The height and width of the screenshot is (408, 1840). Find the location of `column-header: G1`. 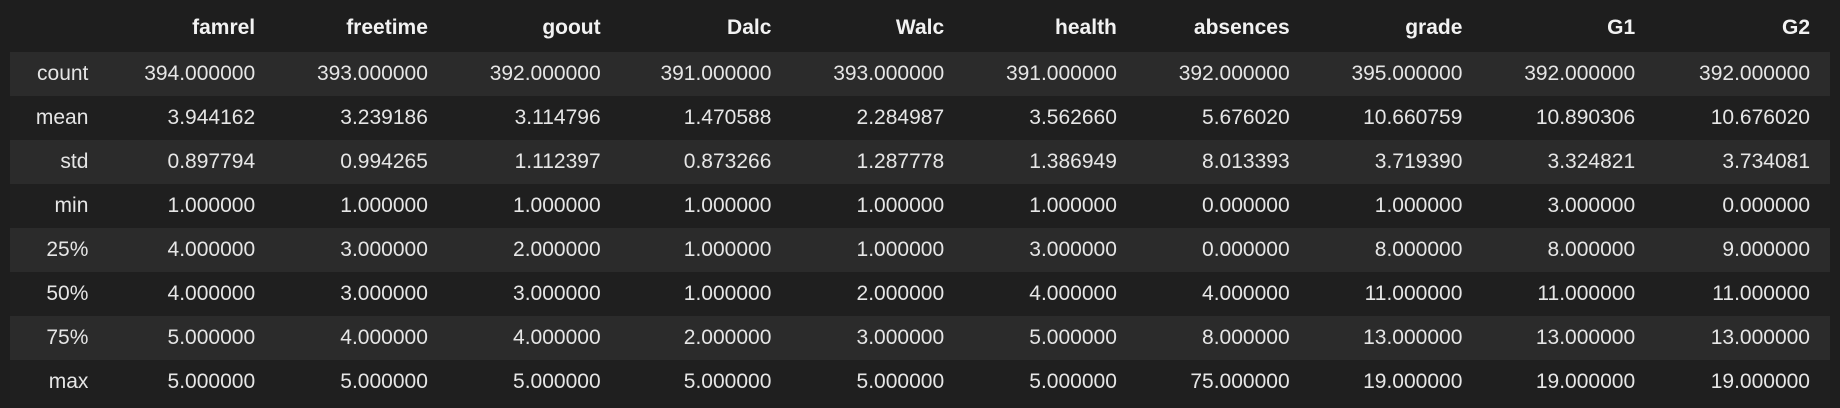

column-header: G1 is located at coordinates (1621, 27).